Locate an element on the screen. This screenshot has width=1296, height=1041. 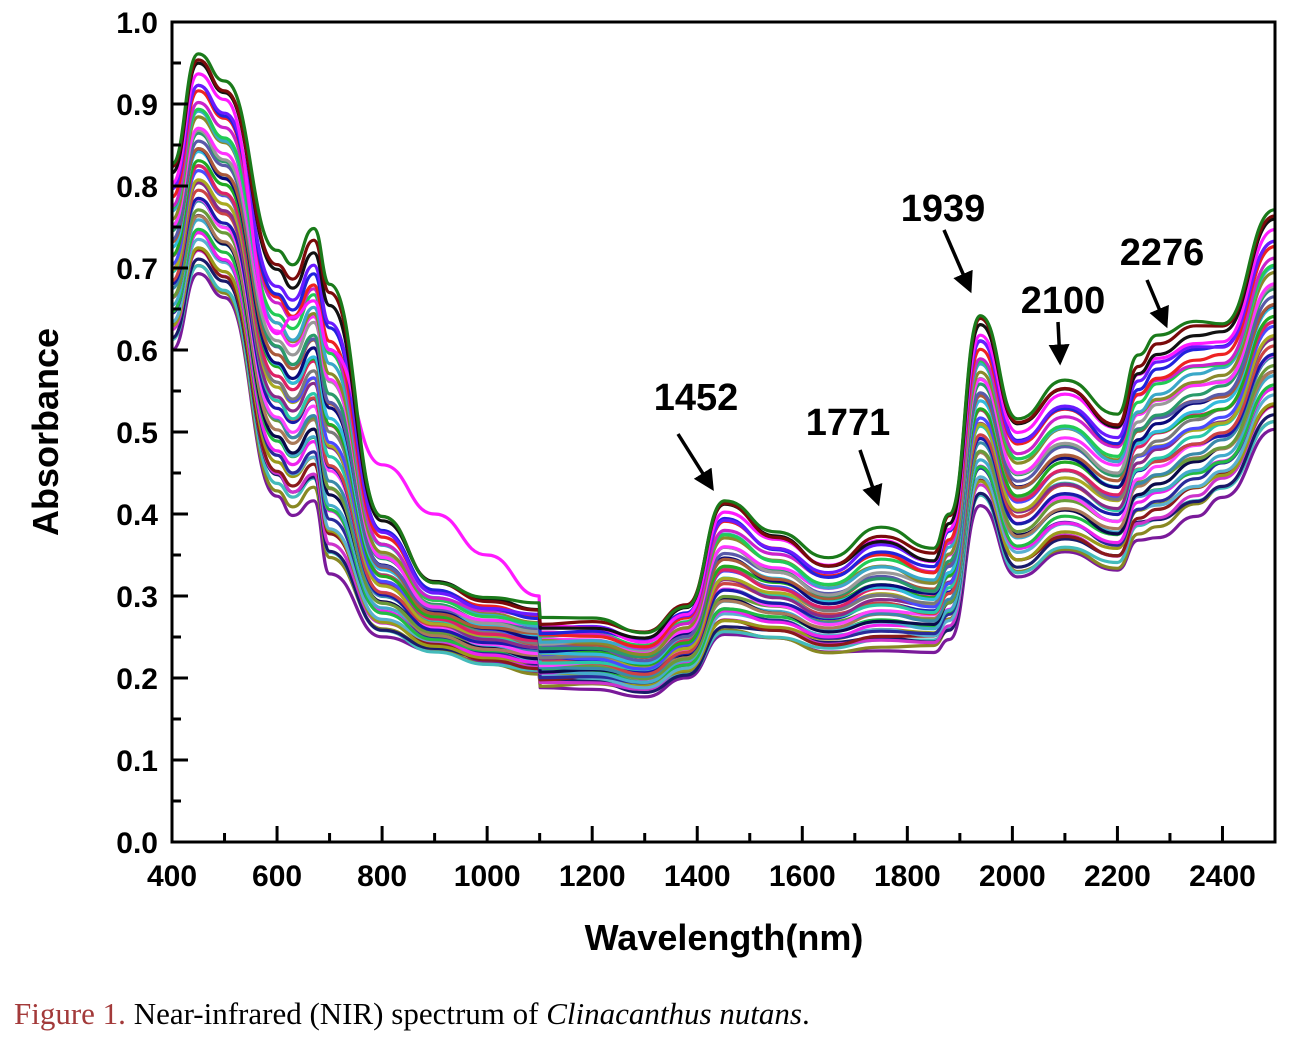
y-tick-label: 0.4 is located at coordinates (137, 515).